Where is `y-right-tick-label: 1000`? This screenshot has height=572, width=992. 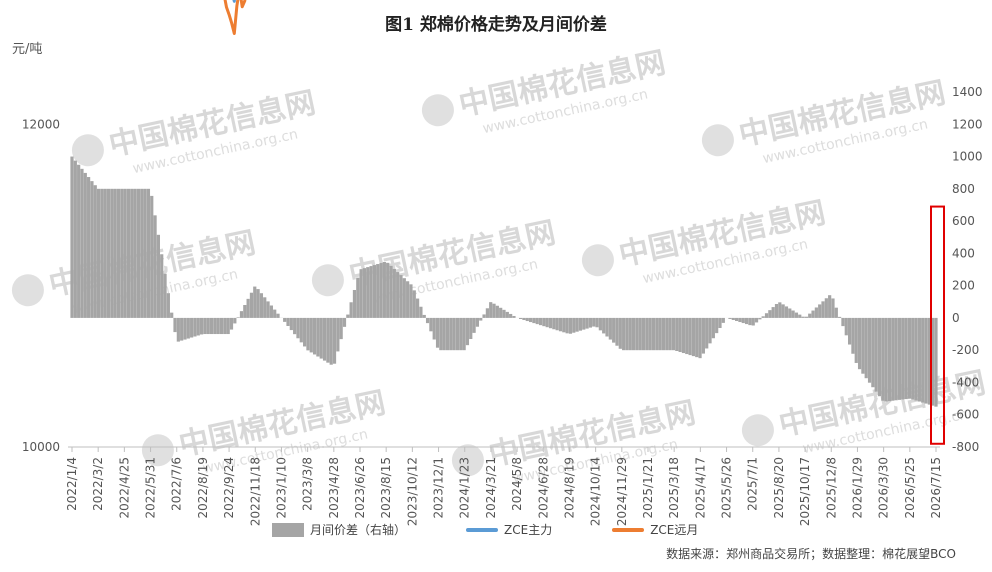 y-right-tick-label: 1000 is located at coordinates (967, 157).